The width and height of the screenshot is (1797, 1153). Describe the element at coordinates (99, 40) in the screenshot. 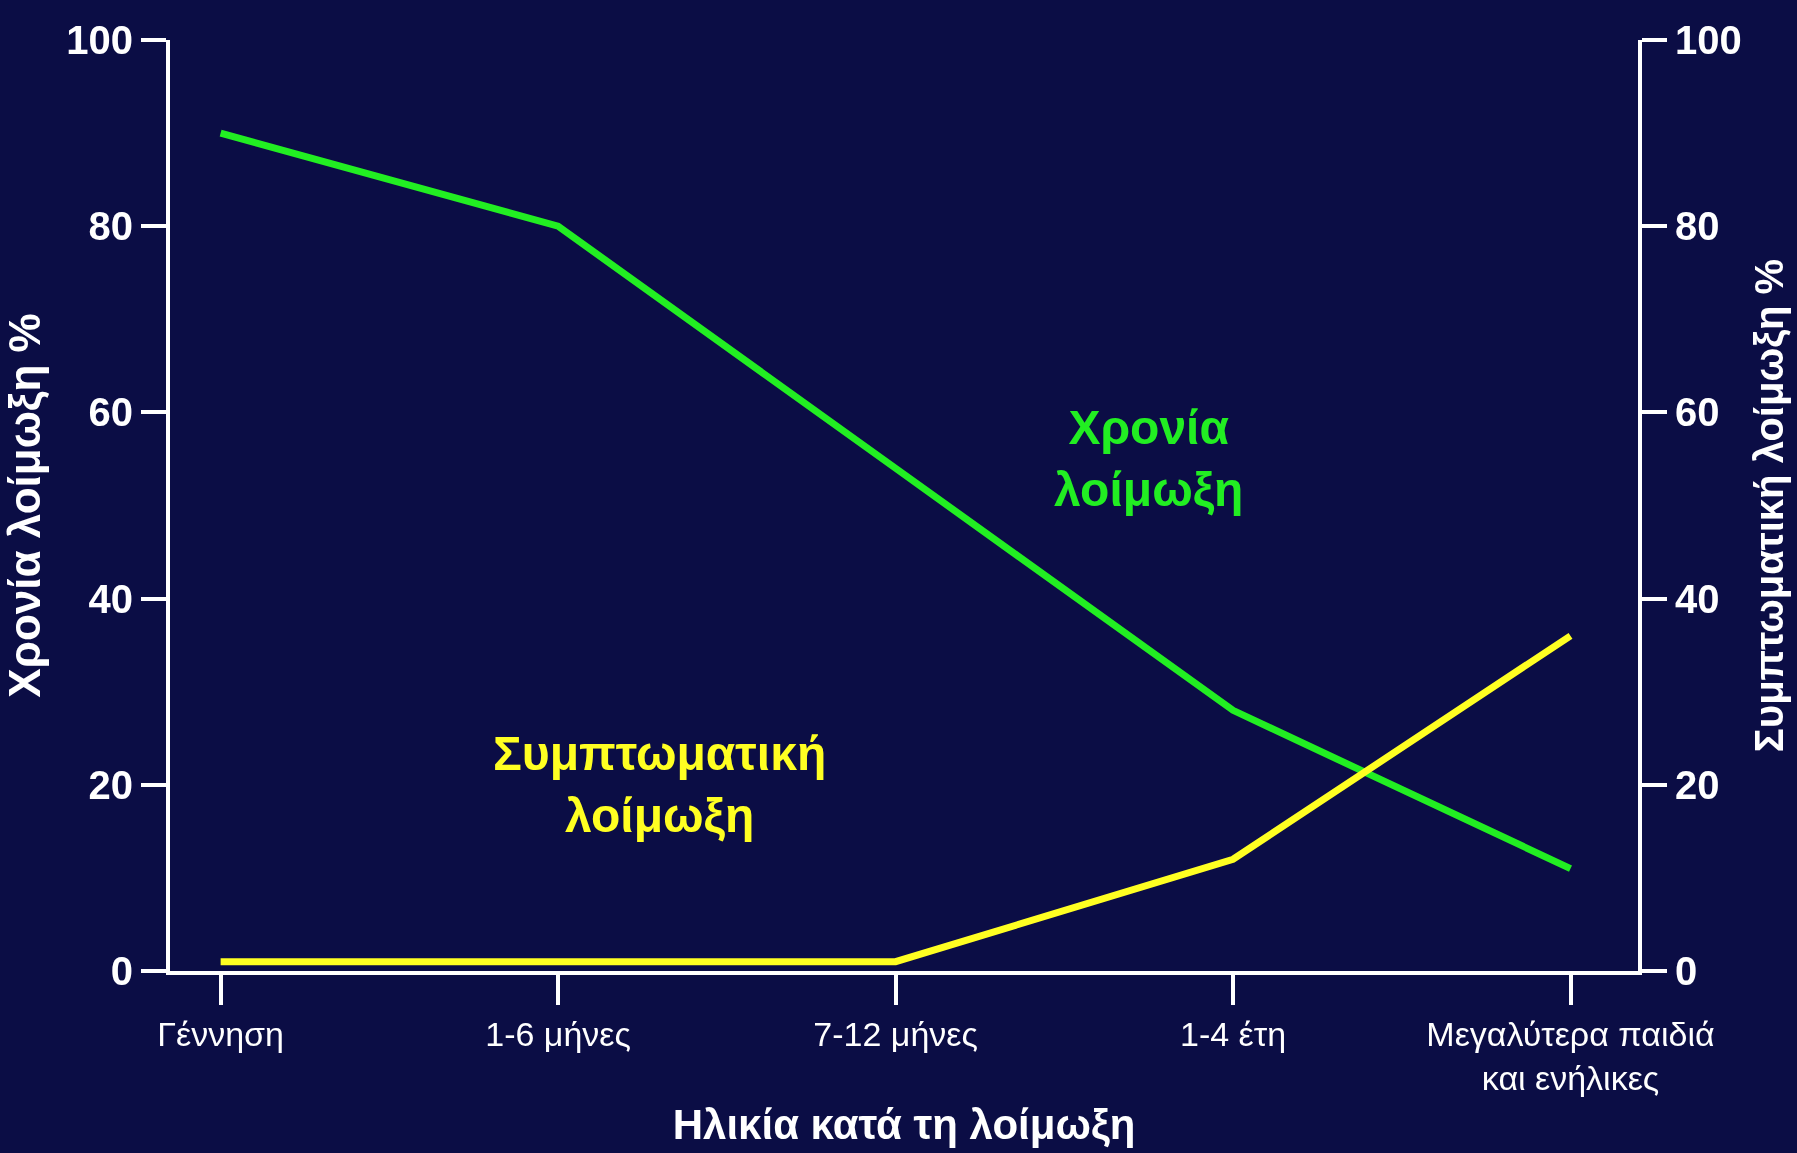

I see `y-tick-label: 100` at that location.